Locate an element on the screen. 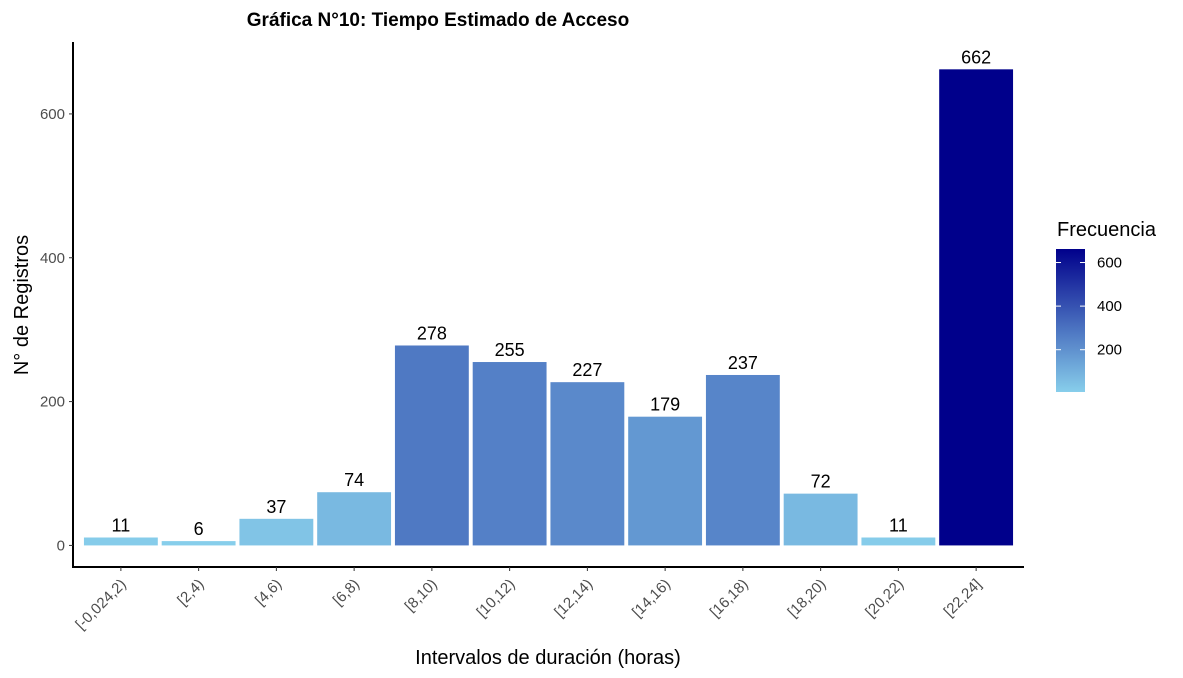 The image size is (1183, 678). bar-value-label: 227 is located at coordinates (587, 370).